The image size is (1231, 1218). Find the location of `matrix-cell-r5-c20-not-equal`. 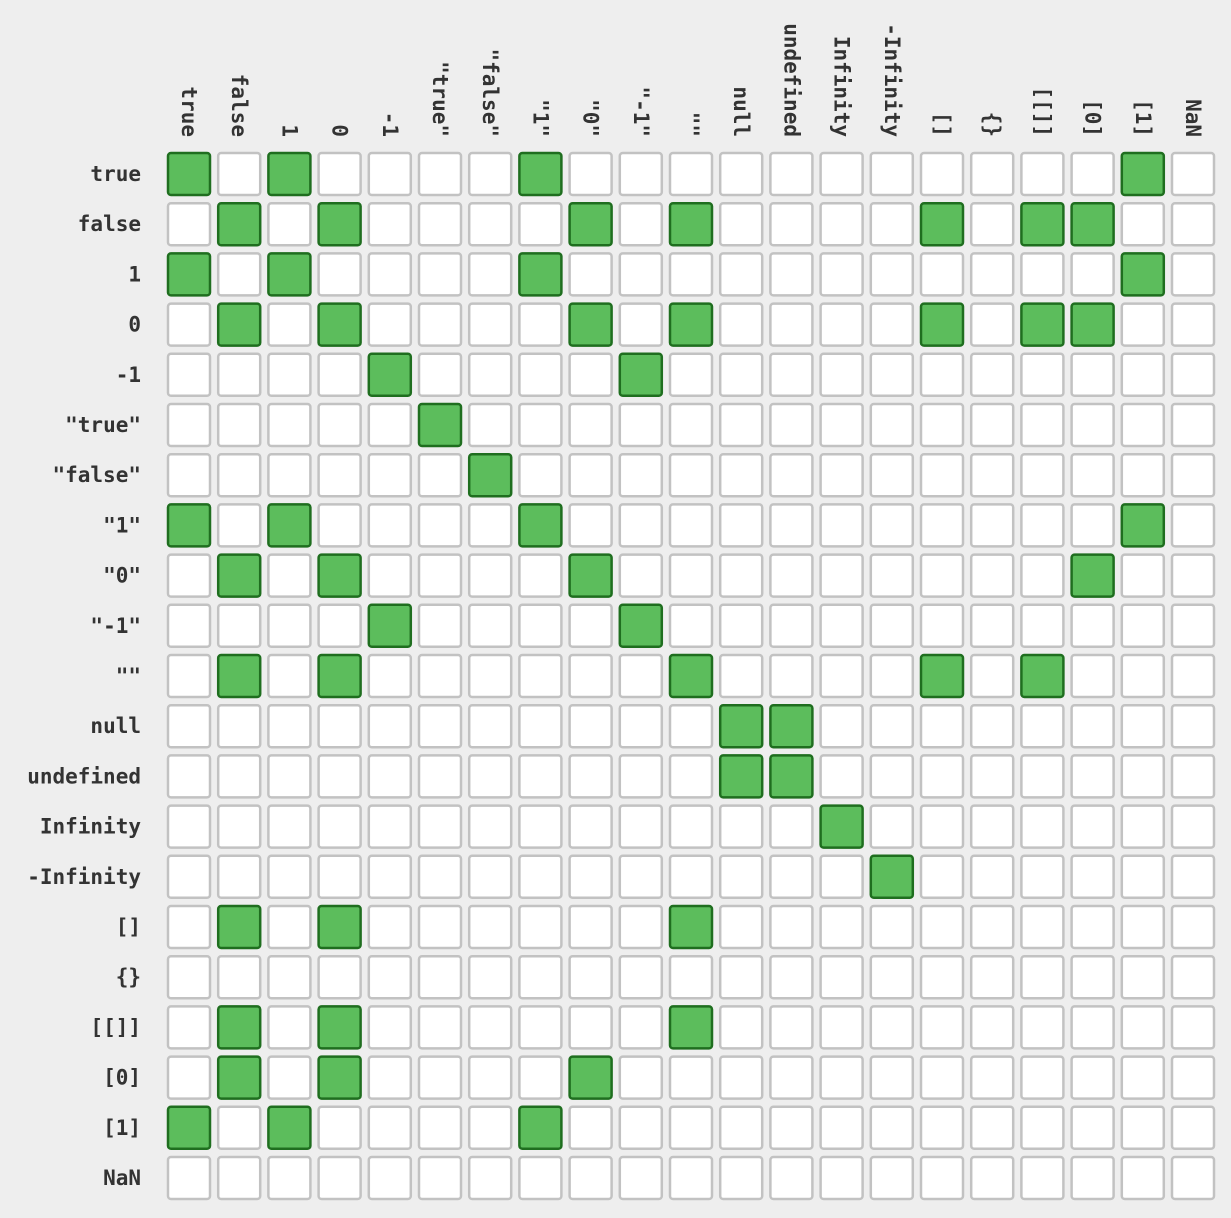

matrix-cell-r5-c20-not-equal is located at coordinates (1193, 425).